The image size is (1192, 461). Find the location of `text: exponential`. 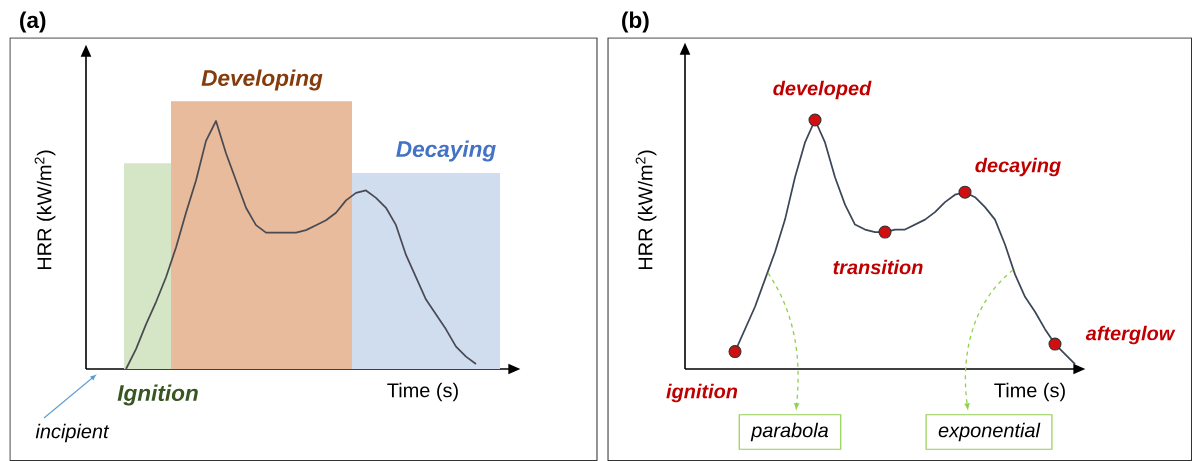

text: exponential is located at coordinates (989, 432).